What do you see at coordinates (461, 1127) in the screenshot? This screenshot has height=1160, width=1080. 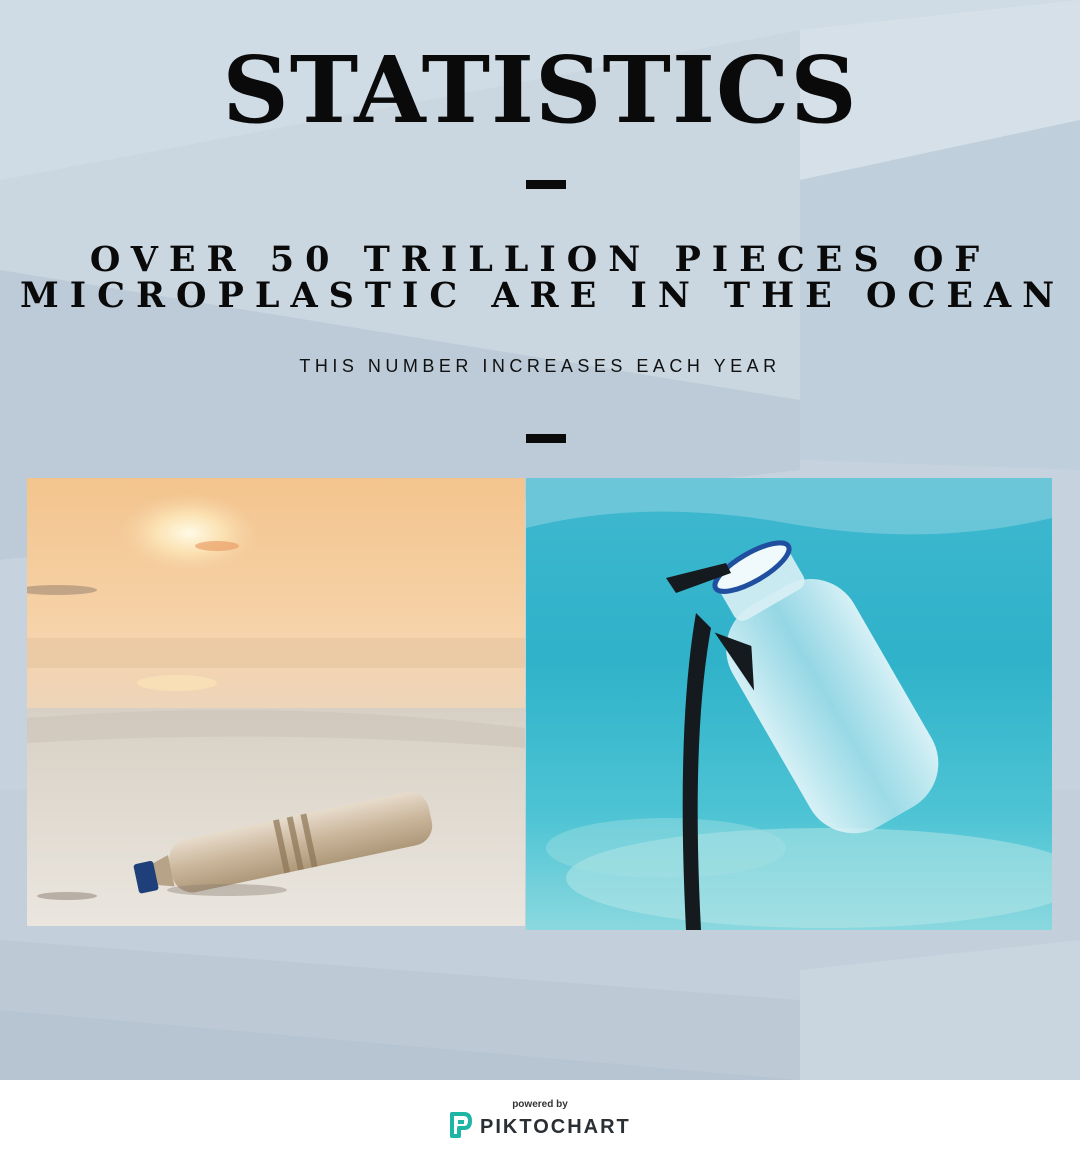 I see `piktochart-icon` at bounding box center [461, 1127].